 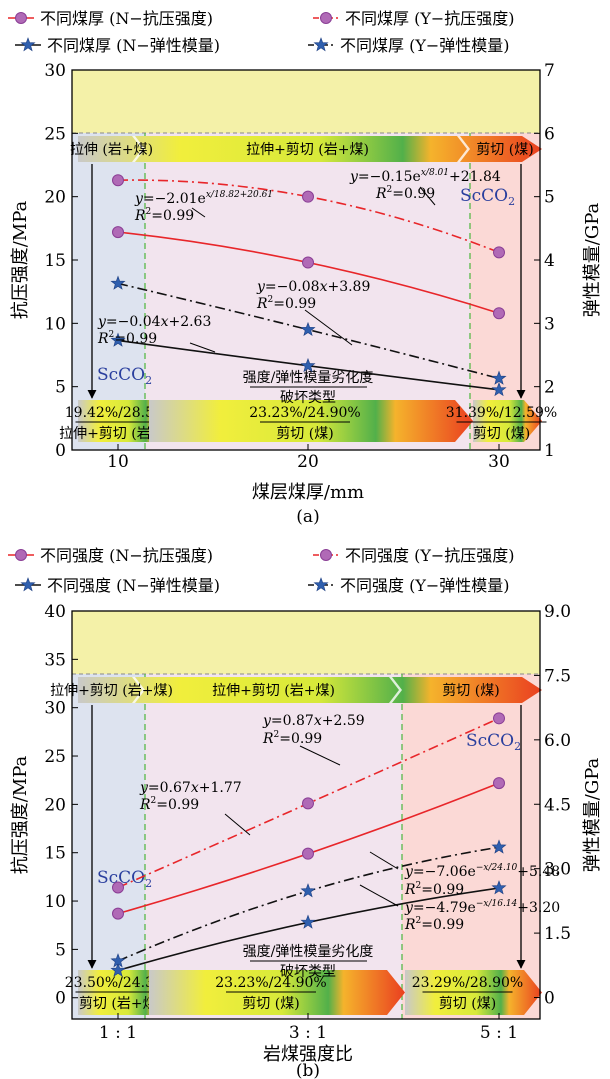 I want to click on legend-item: 不同强度 (N−弹性模量), so click(x=117, y=585).